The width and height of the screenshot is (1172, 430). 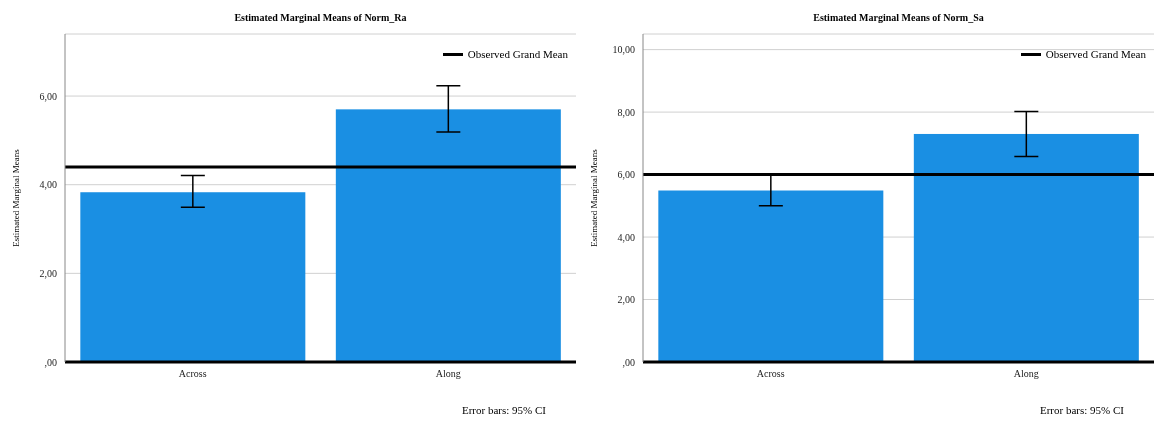 What do you see at coordinates (626, 112) in the screenshot?
I see `y-tick-label: 8,00` at bounding box center [626, 112].